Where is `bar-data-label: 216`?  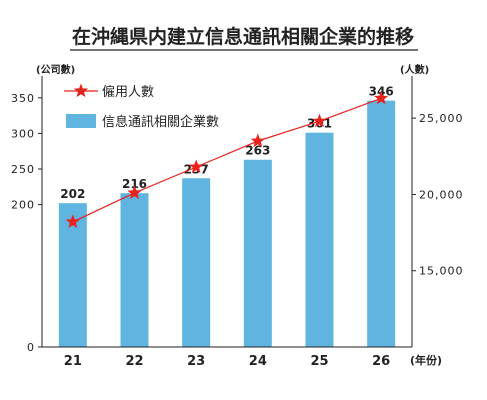 bar-data-label: 216 is located at coordinates (134, 184).